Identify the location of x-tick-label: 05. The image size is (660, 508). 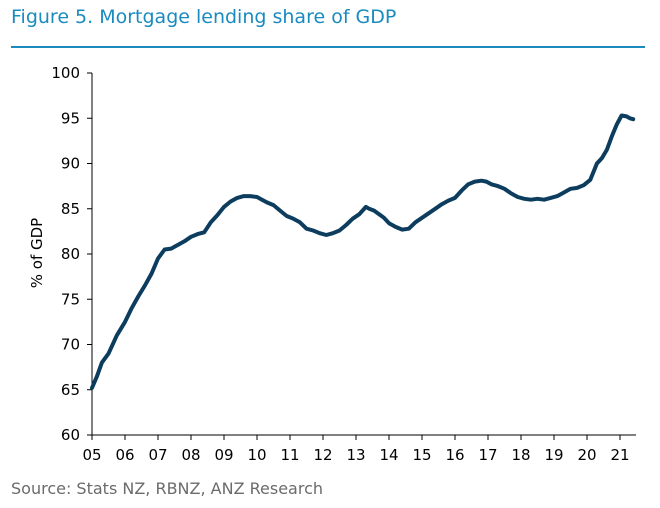
(91, 455).